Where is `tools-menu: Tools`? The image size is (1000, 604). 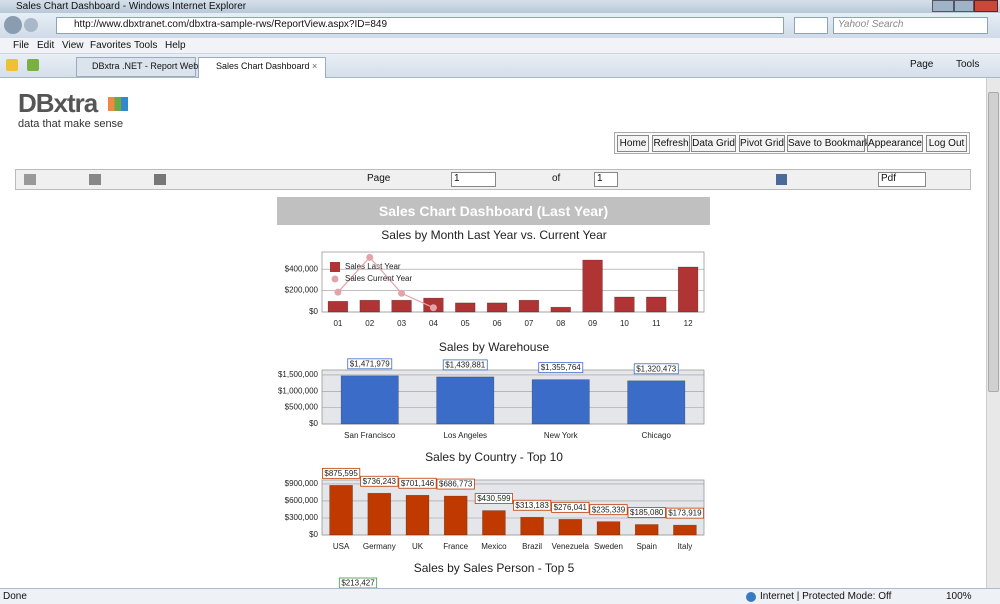
tools-menu: Tools is located at coordinates (968, 64).